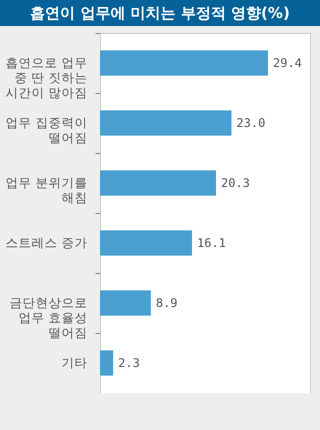 The height and width of the screenshot is (430, 320). What do you see at coordinates (47, 130) in the screenshot?
I see `y-tick-label: 업무 집중력이 떨어짐` at bounding box center [47, 130].